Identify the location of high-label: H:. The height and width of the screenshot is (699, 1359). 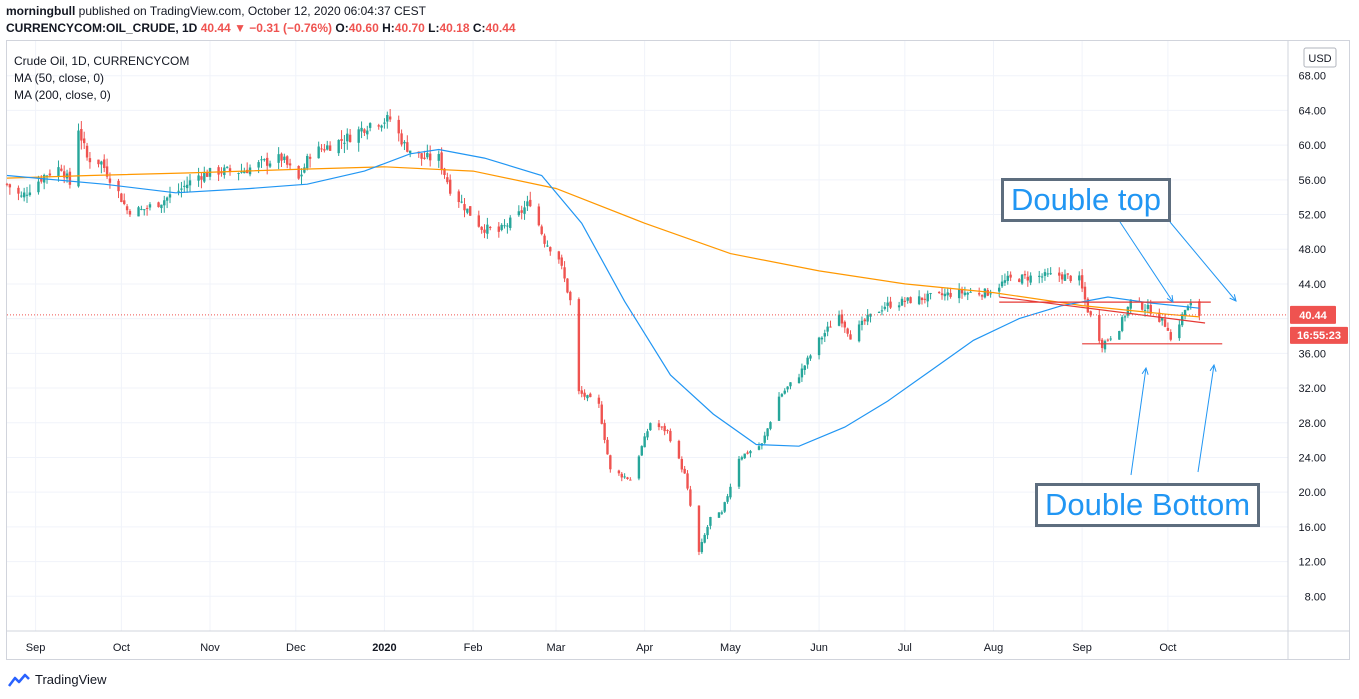
(388, 28).